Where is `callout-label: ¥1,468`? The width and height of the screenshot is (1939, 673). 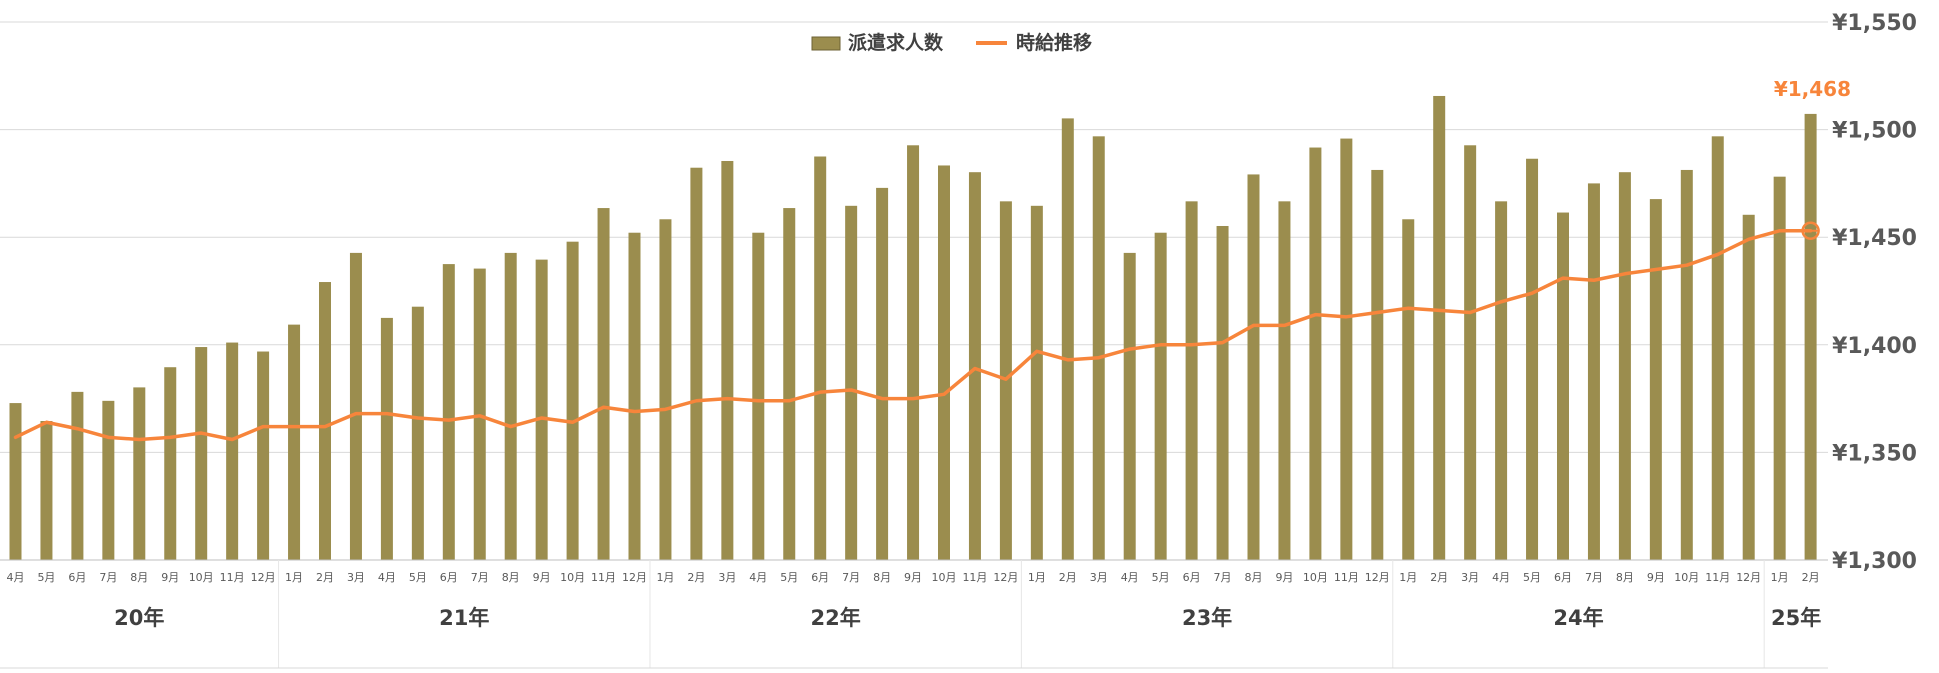 callout-label: ¥1,468 is located at coordinates (1812, 89).